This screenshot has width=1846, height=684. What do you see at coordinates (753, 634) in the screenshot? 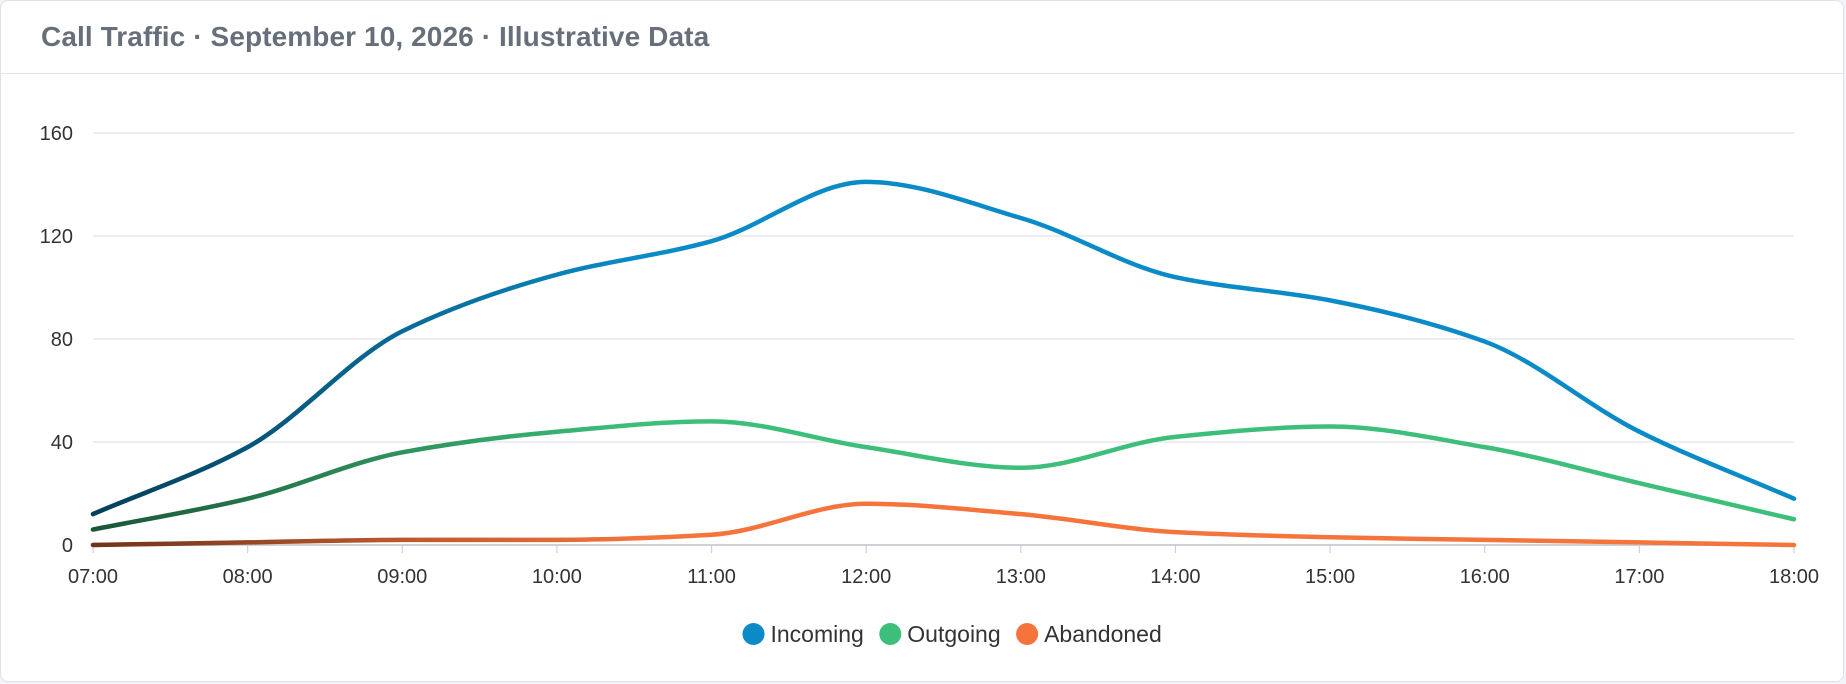
I see `legend-swatch-incoming` at bounding box center [753, 634].